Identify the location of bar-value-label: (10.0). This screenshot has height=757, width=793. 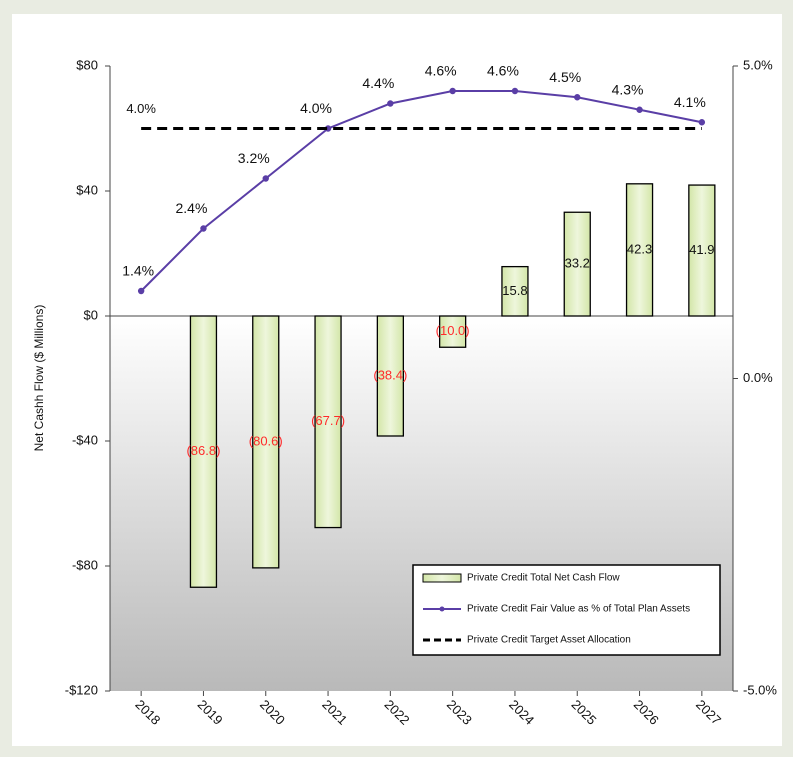
(453, 330).